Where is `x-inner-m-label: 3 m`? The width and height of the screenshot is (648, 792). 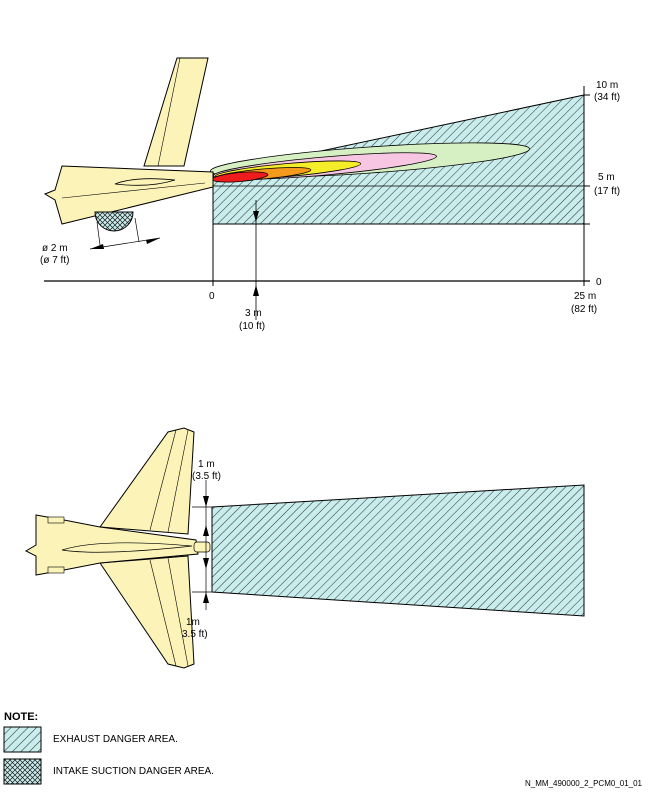
x-inner-m-label: 3 m is located at coordinates (253, 313).